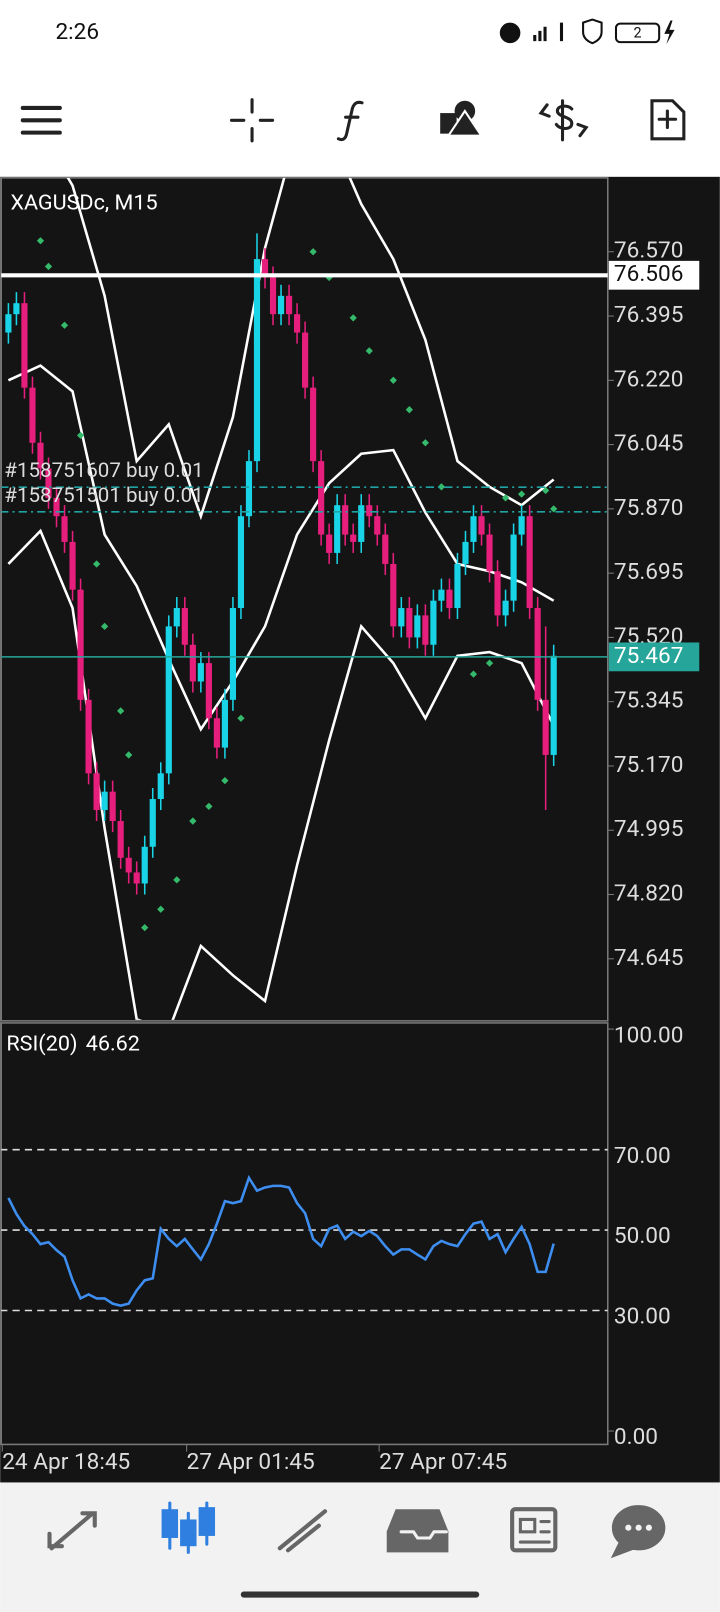 The image size is (720, 1612). Describe the element at coordinates (642, 1316) in the screenshot. I see `rsi-tick-label: 30.00` at that location.